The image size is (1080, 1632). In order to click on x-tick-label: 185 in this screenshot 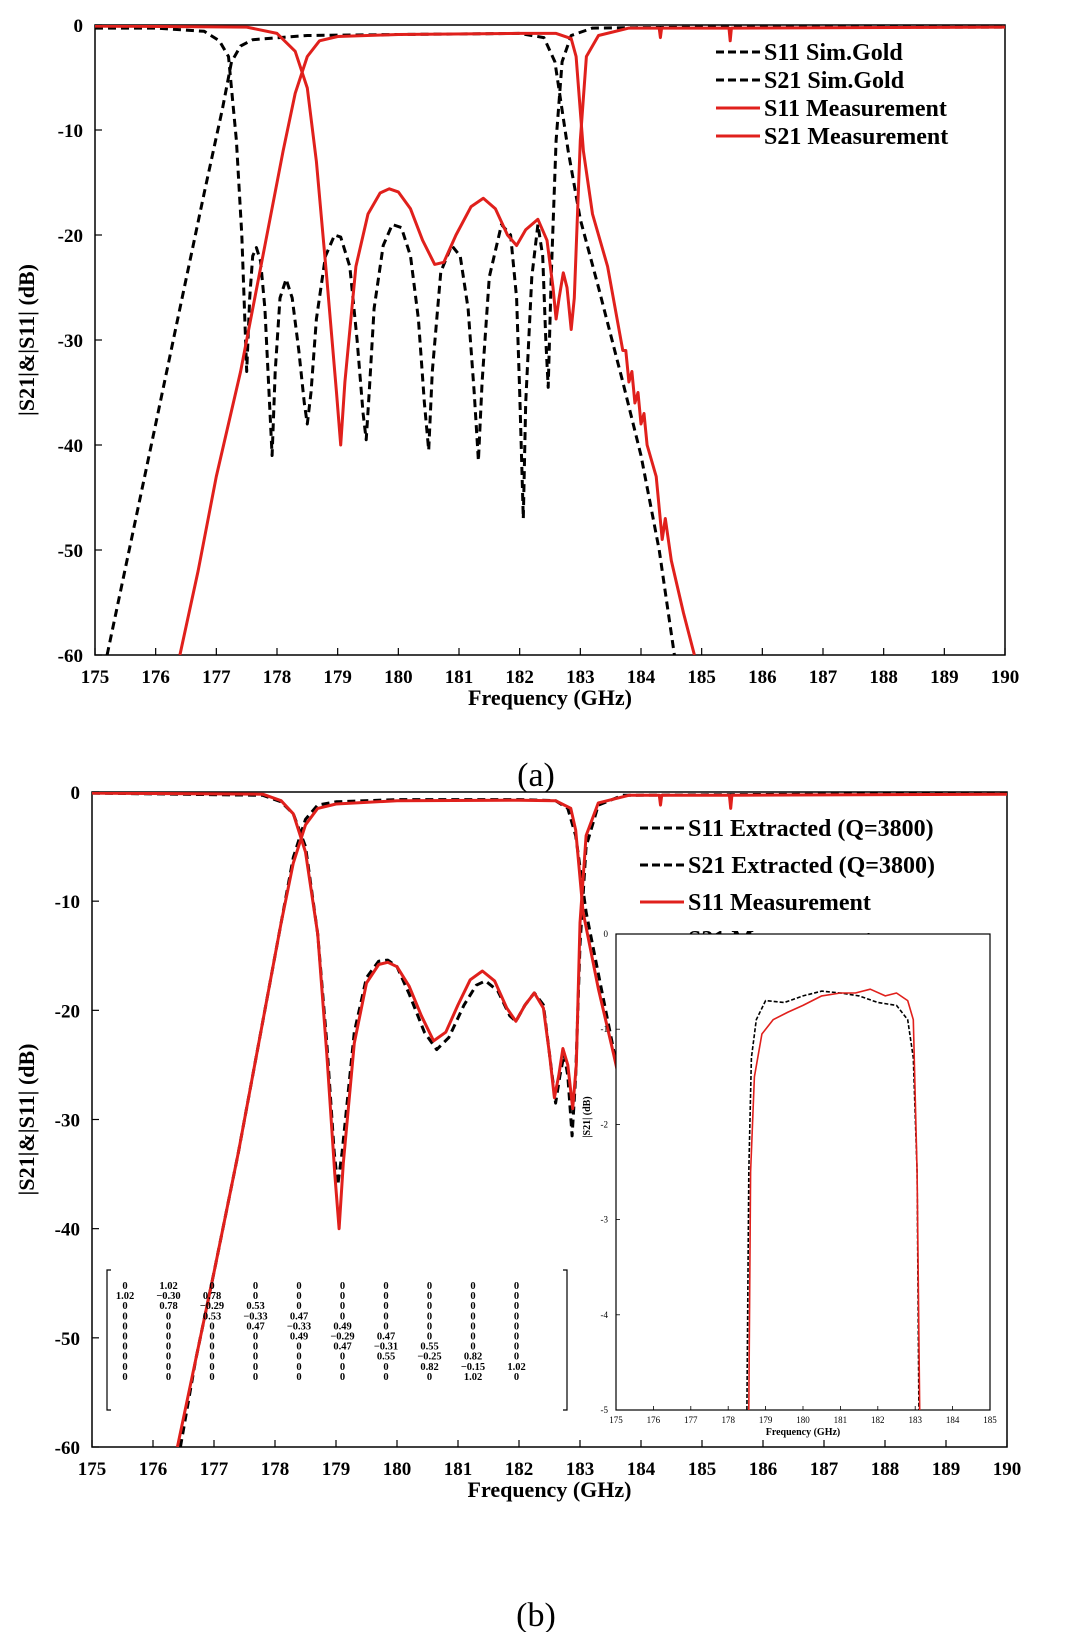, I will do `click(702, 1469)`.